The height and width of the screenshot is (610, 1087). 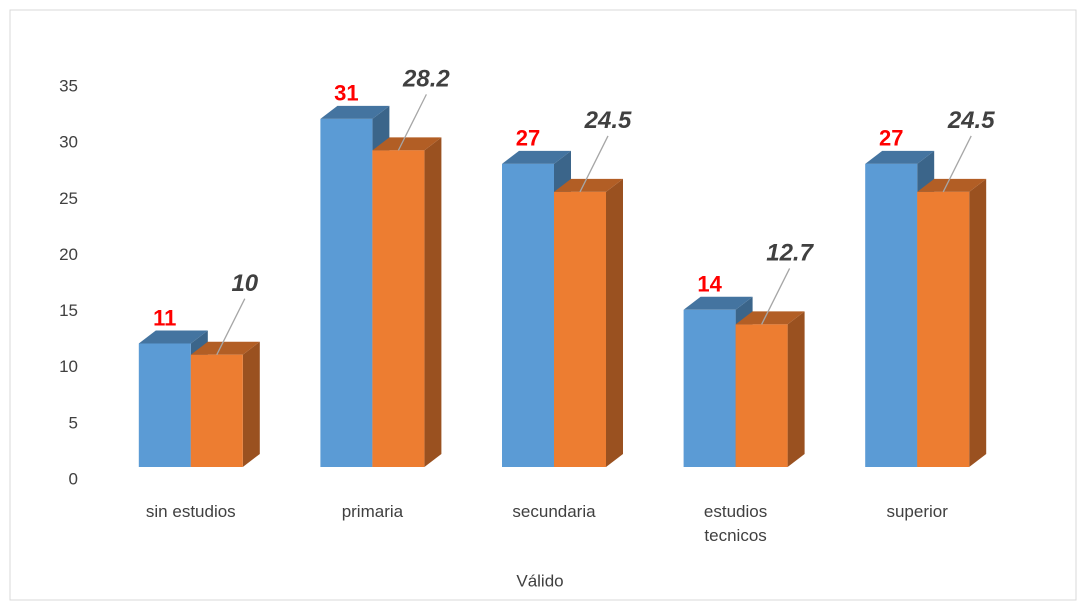 I want to click on x-tick-label: primaria, so click(x=372, y=511).